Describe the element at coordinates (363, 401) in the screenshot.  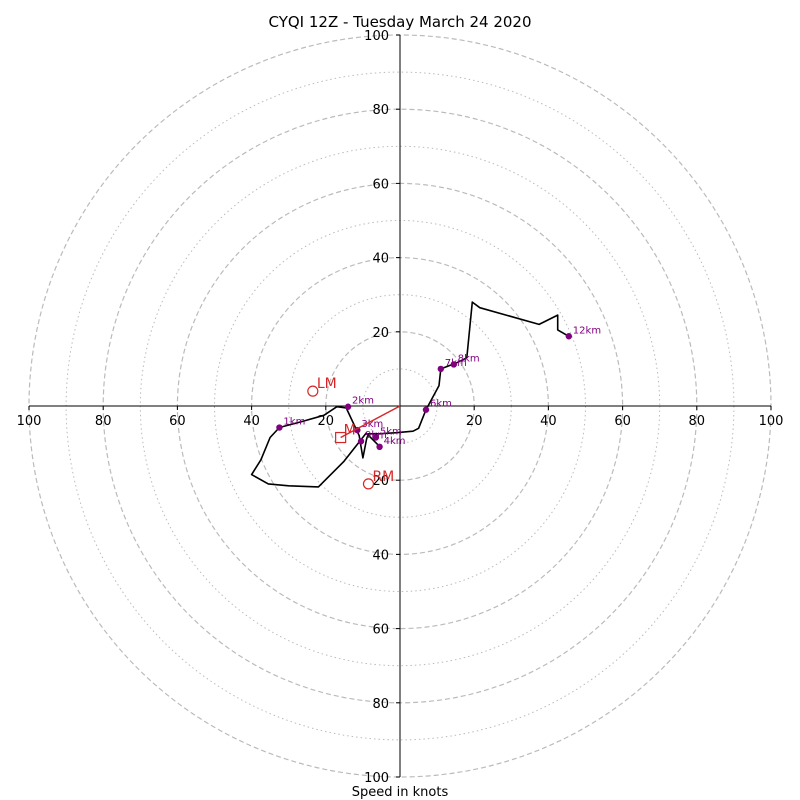
I see `height-label-2km: 2km` at that location.